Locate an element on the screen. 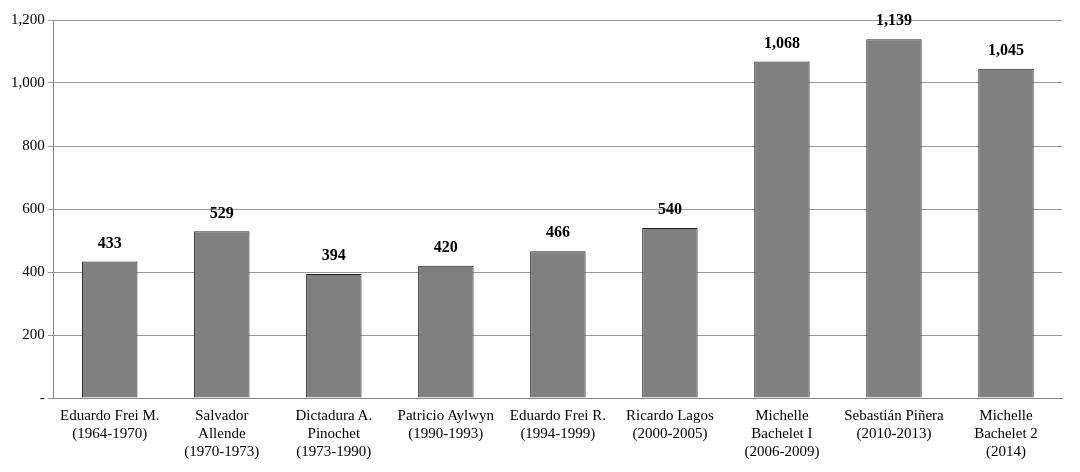 Image resolution: width=1080 pixels, height=472 pixels. data-label: 394 is located at coordinates (333, 255).